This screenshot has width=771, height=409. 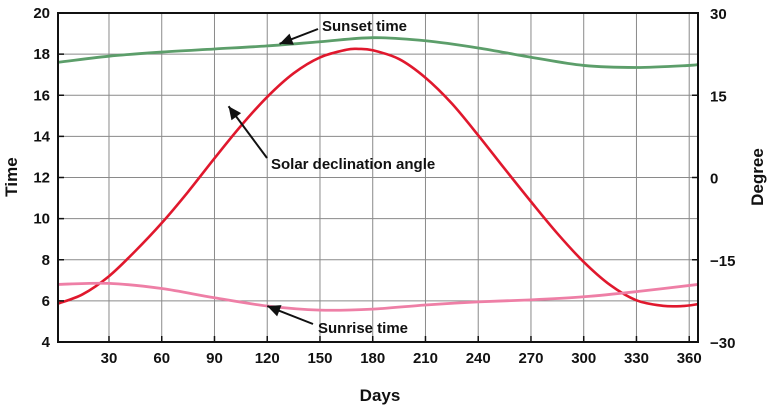 I want to click on series-line-sunset-time, so click(x=378, y=52).